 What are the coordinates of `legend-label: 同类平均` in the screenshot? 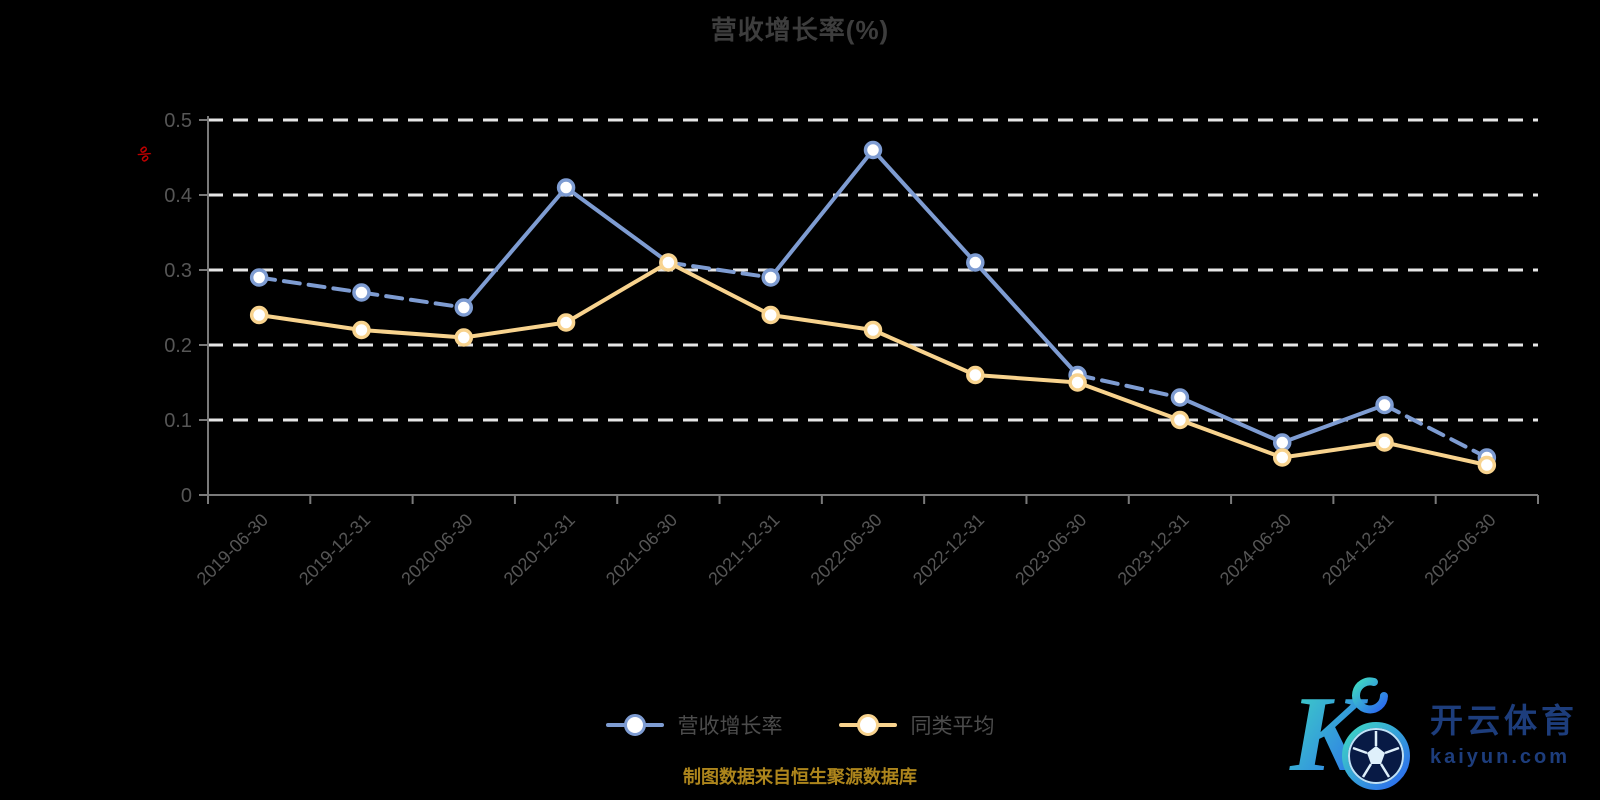 It's located at (952, 726).